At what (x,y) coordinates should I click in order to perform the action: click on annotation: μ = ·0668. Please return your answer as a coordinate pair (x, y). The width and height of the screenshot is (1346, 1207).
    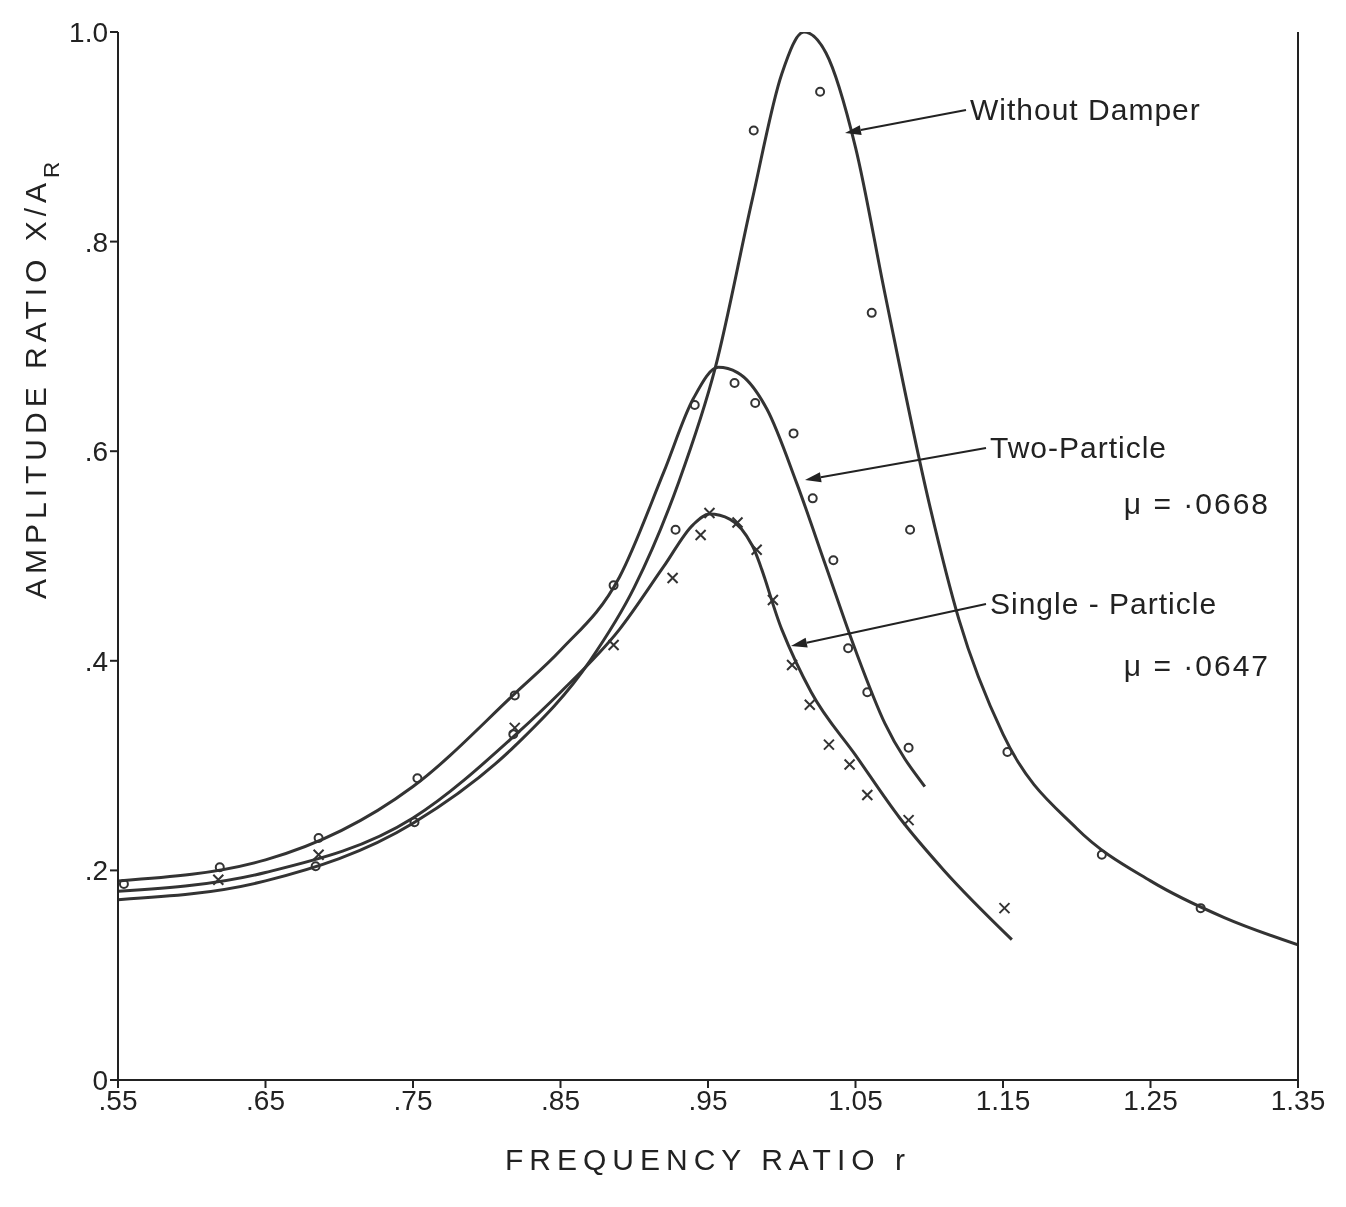
    Looking at the image, I should click on (1196, 503).